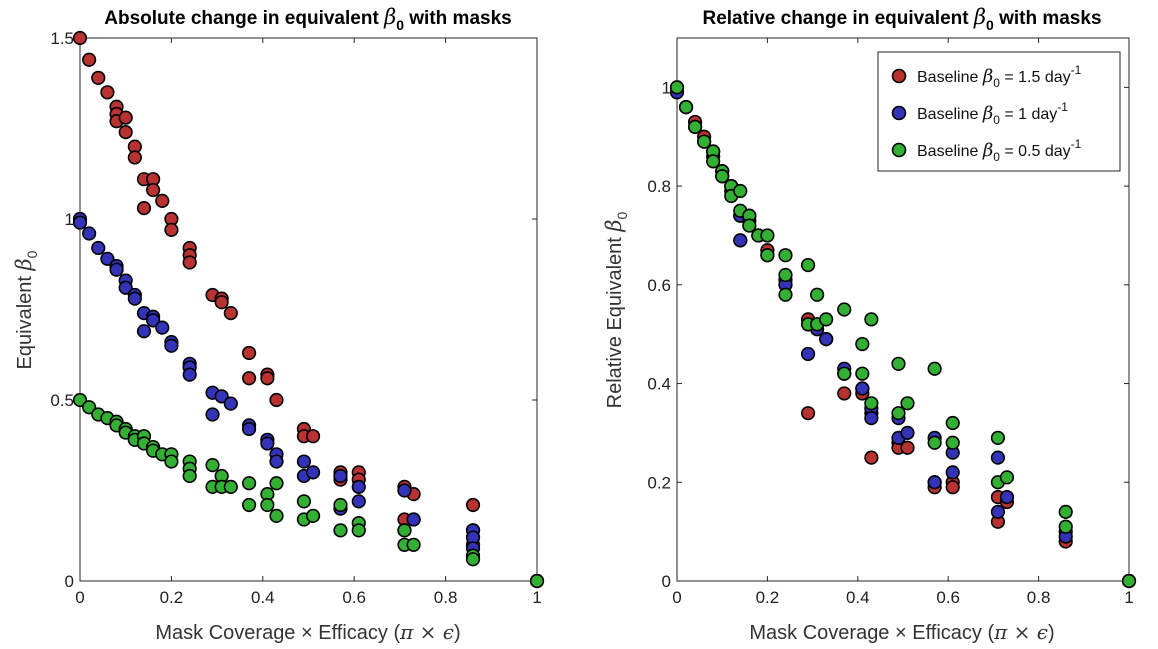 The image size is (1158, 649). What do you see at coordinates (1128, 597) in the screenshot?
I see `right-x-tick-label: 1` at bounding box center [1128, 597].